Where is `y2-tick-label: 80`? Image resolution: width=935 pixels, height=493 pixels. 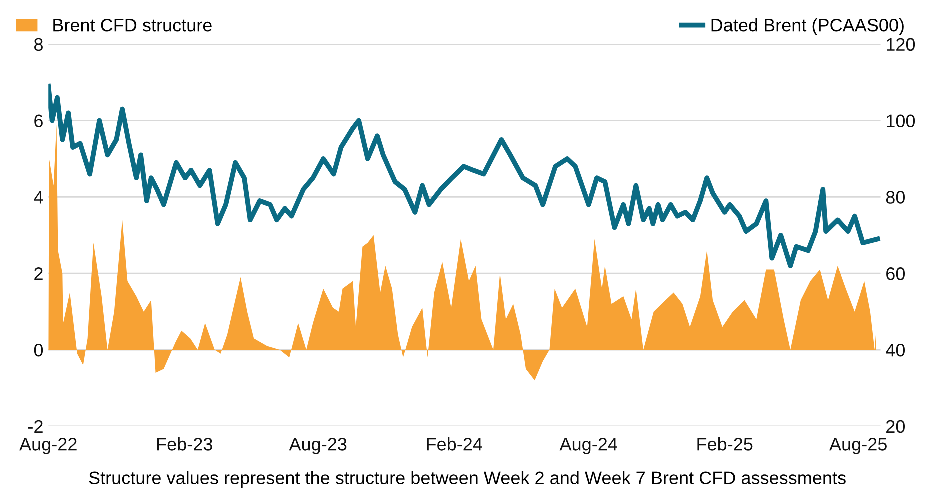
y2-tick-label: 80 is located at coordinates (896, 197).